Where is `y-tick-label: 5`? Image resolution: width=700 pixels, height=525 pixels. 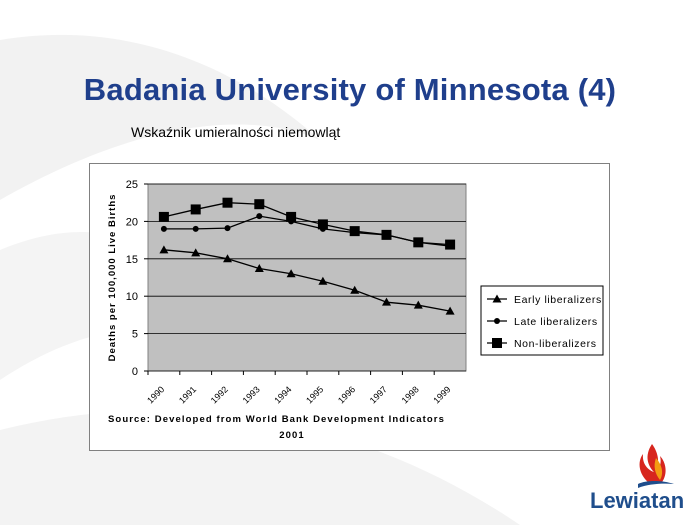
y-tick-label: 5 is located at coordinates (135, 335).